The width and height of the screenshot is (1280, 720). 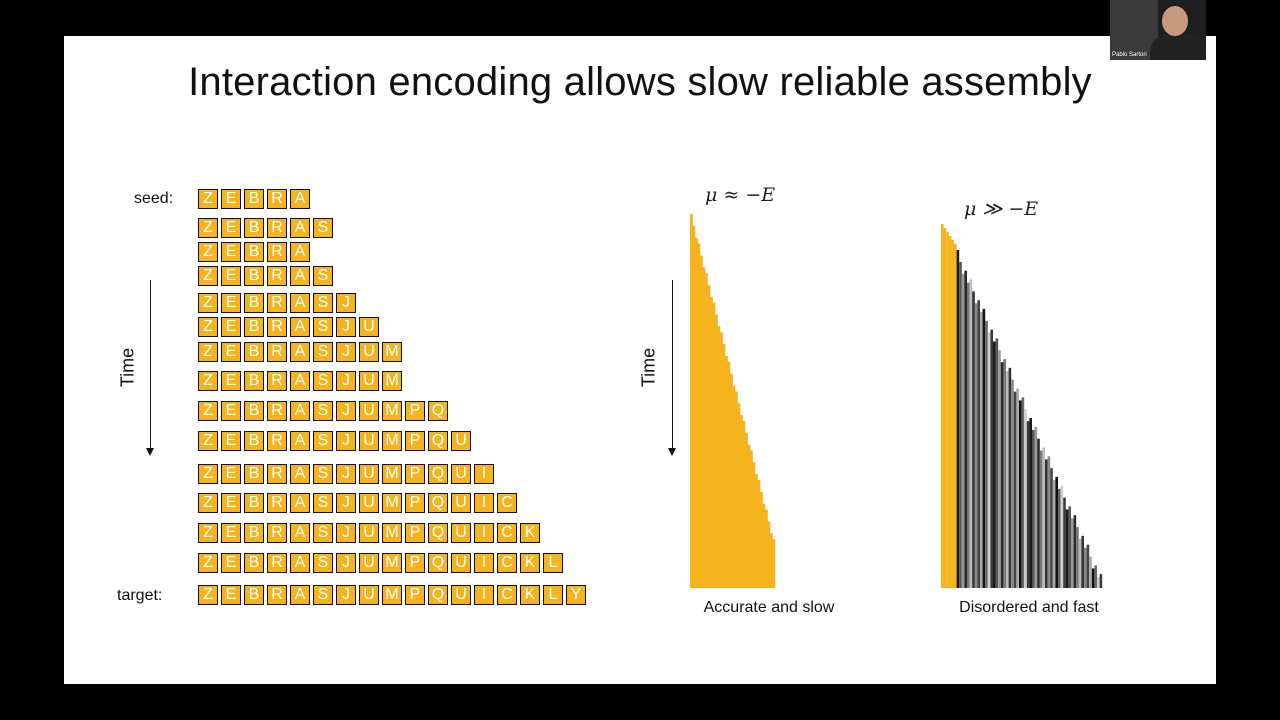 I want to click on webcam-name: Pablo Sartori, so click(x=1129, y=55).